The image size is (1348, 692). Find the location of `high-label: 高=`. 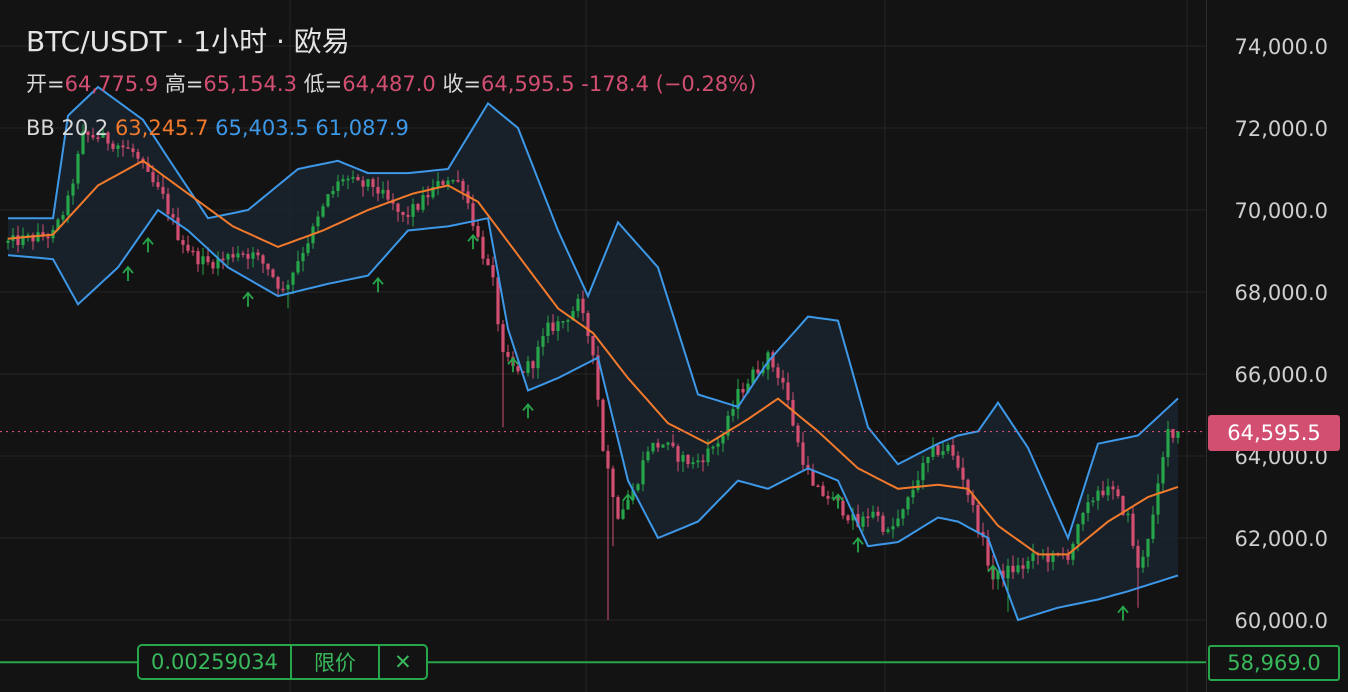

high-label: 高= is located at coordinates (184, 84).